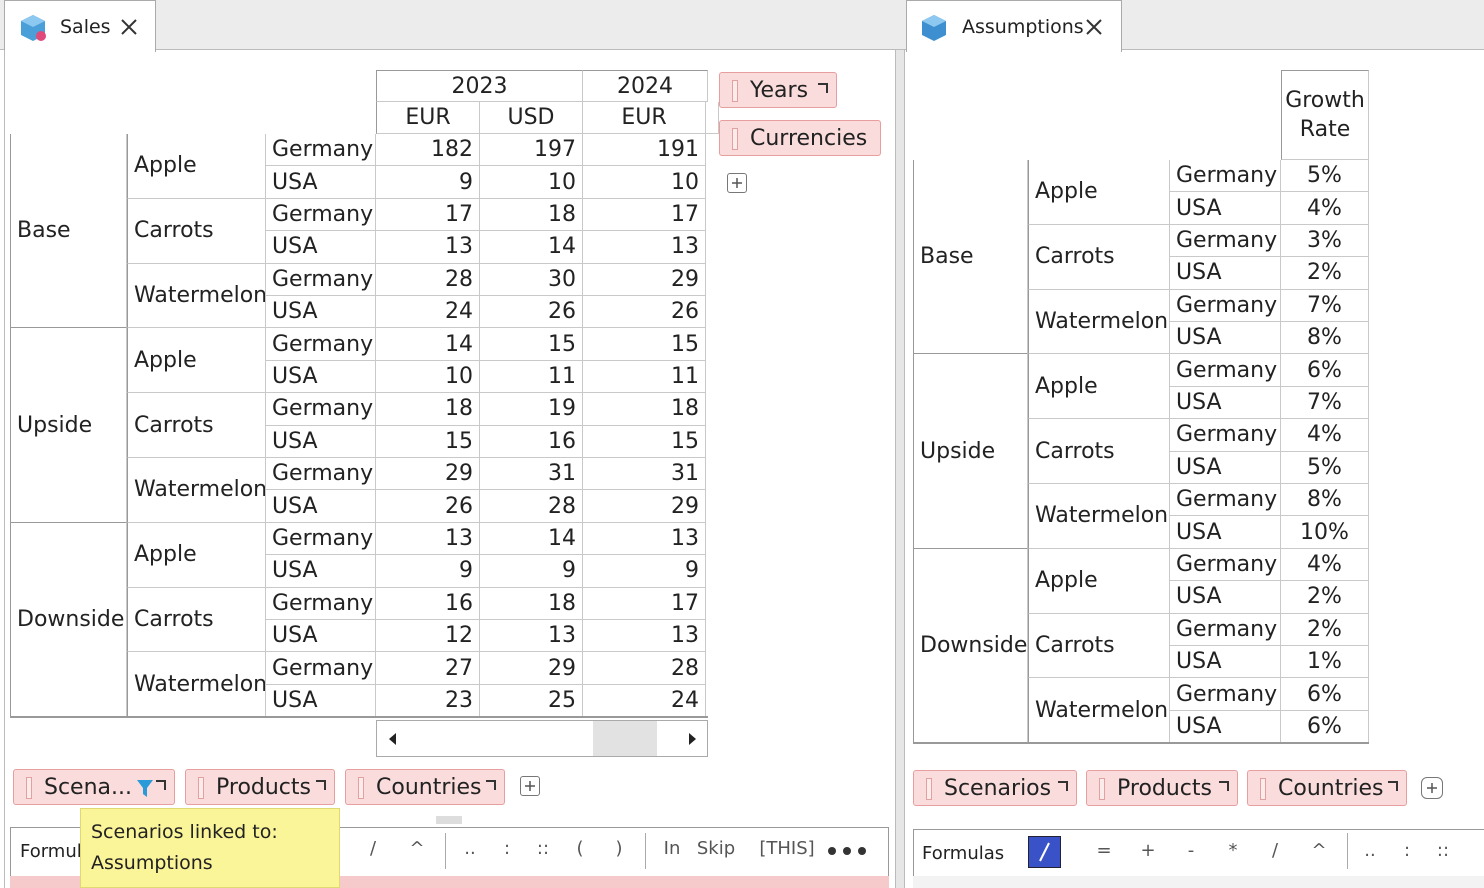 The image size is (1484, 888). Describe the element at coordinates (619, 848) in the screenshot. I see `formula-button: )` at that location.